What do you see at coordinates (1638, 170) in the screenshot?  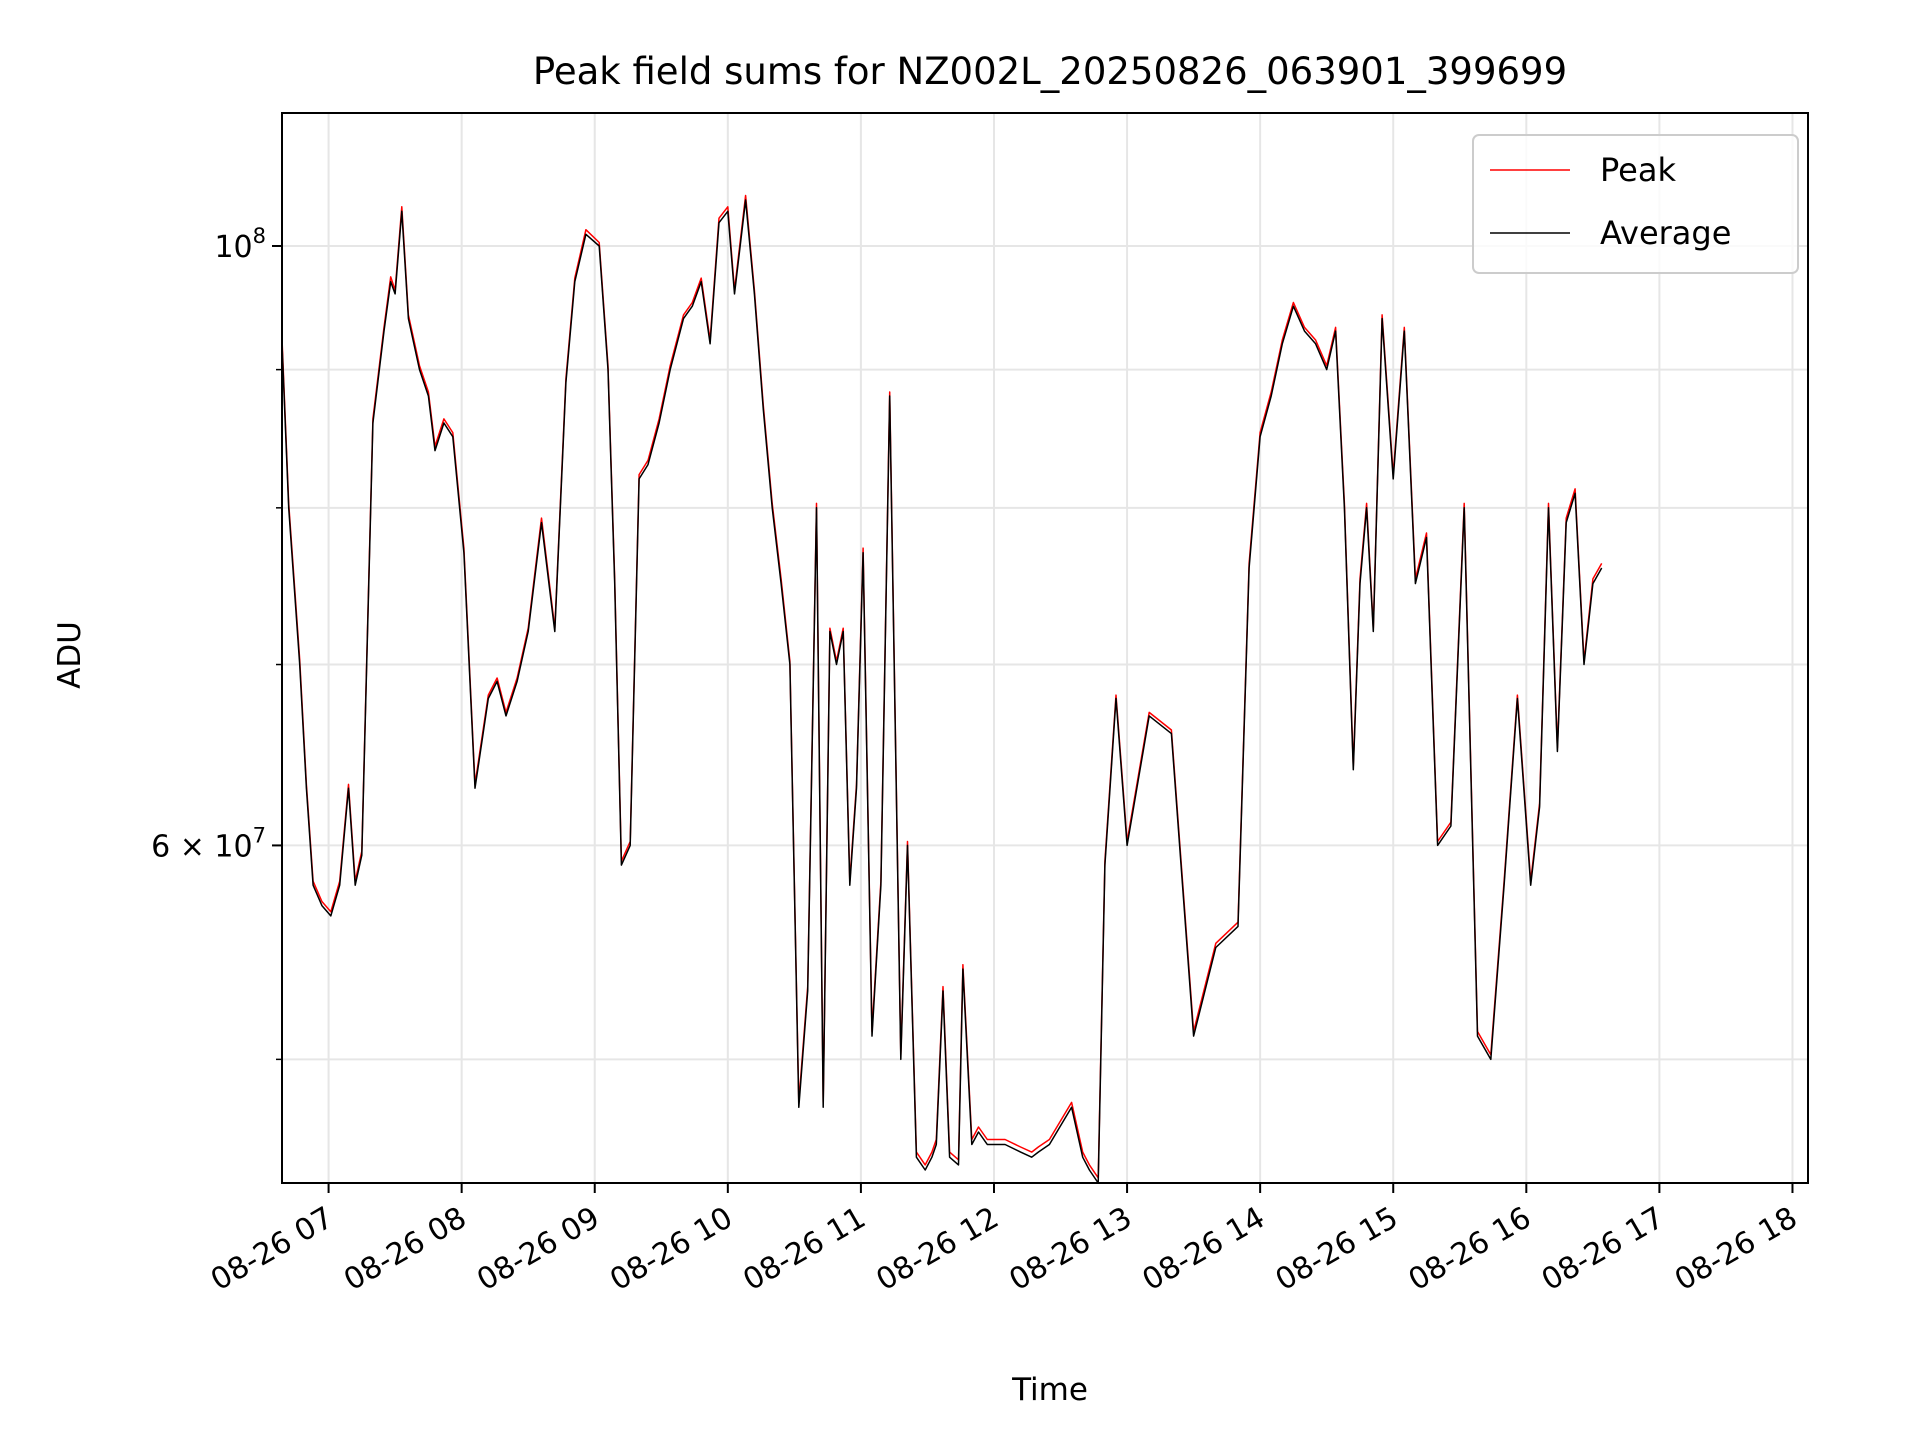 I see `legend-peak-label: Peak` at bounding box center [1638, 170].